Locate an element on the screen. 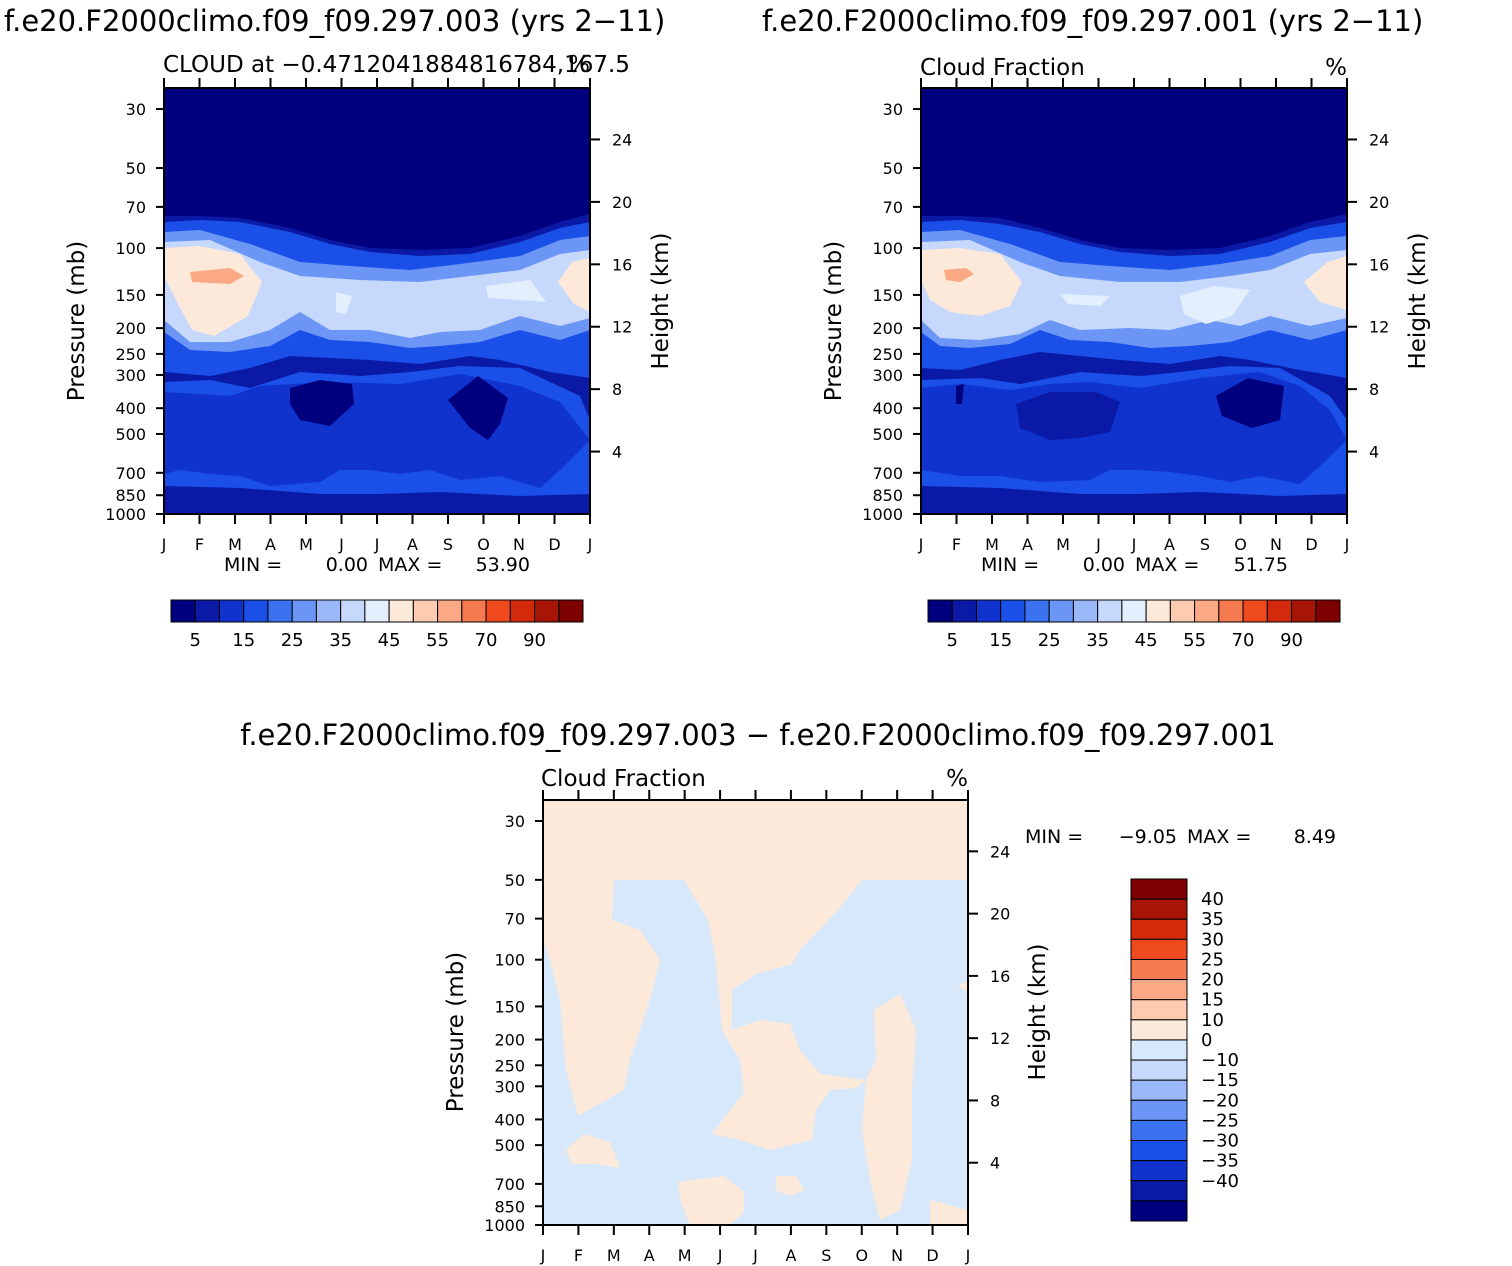  contour-band-pos-g is located at coordinates (963, 986).